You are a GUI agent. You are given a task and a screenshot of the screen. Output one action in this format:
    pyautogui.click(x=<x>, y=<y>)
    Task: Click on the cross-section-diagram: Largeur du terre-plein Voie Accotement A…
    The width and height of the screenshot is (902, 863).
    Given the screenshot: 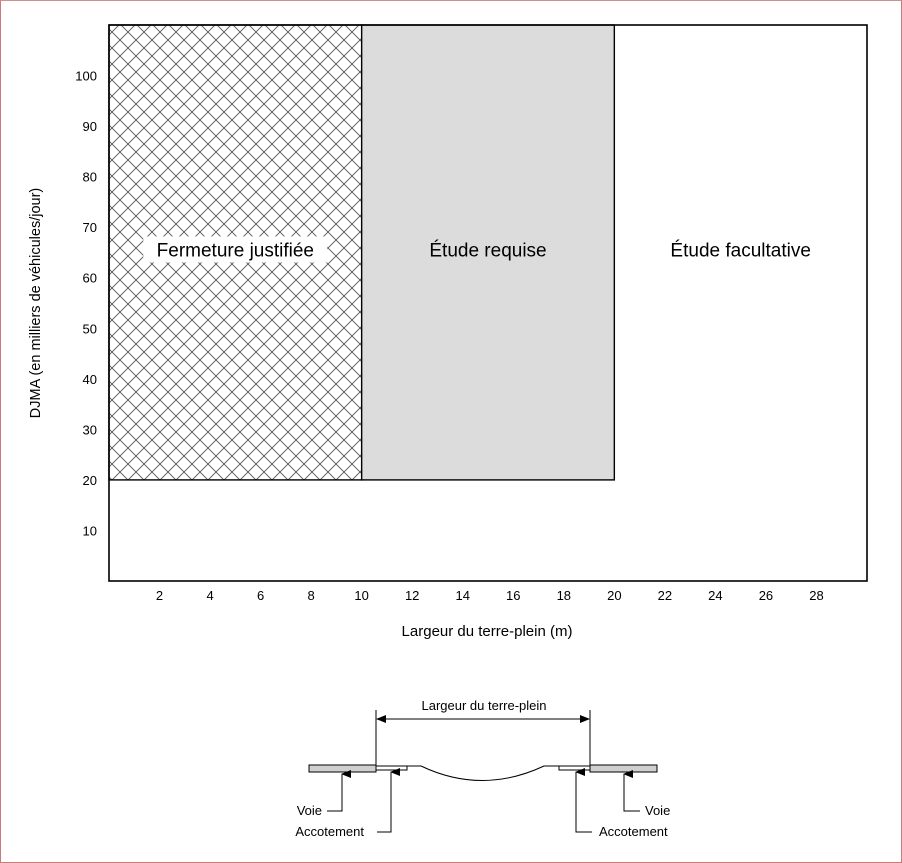 What is the action you would take?
    pyautogui.click(x=482, y=768)
    